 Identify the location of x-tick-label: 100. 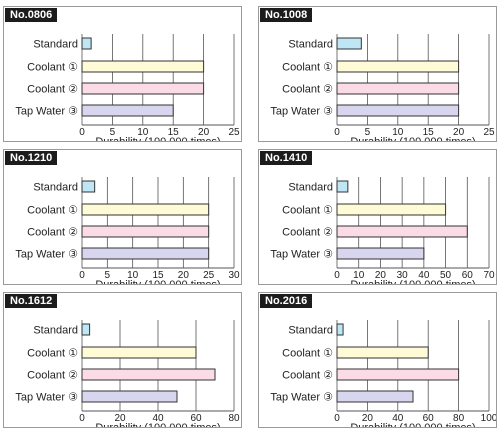
(488, 418).